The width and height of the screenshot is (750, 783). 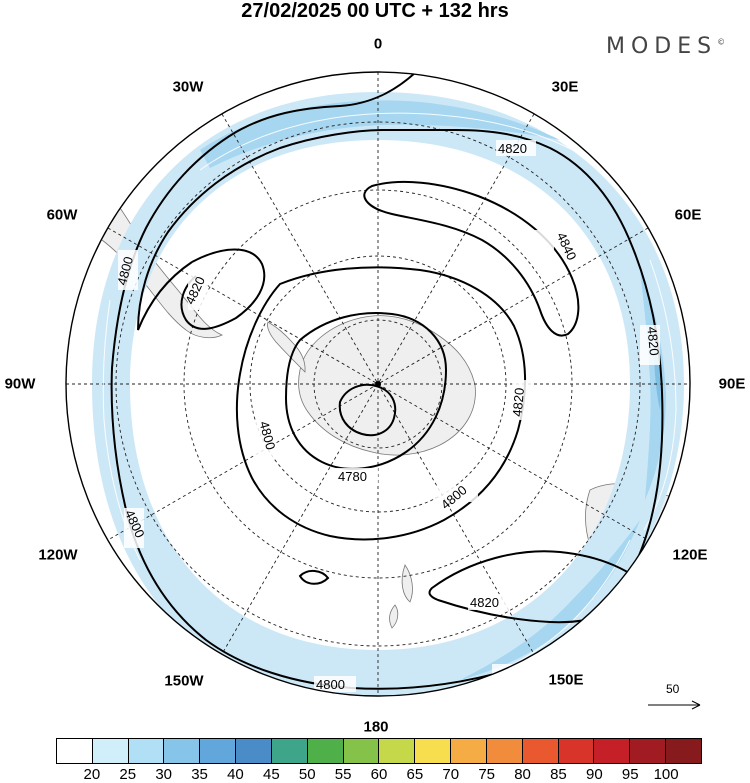 I want to click on map-title: 27/02/2025 00 UTC + 132 hrs, so click(x=375, y=11).